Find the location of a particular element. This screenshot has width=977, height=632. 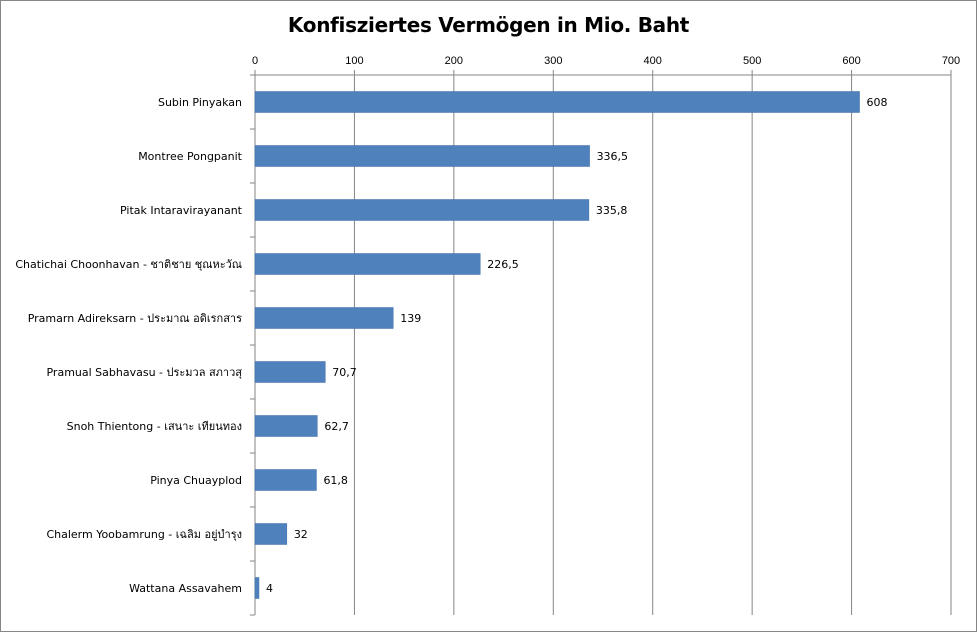

data-label: 4 is located at coordinates (269, 588).